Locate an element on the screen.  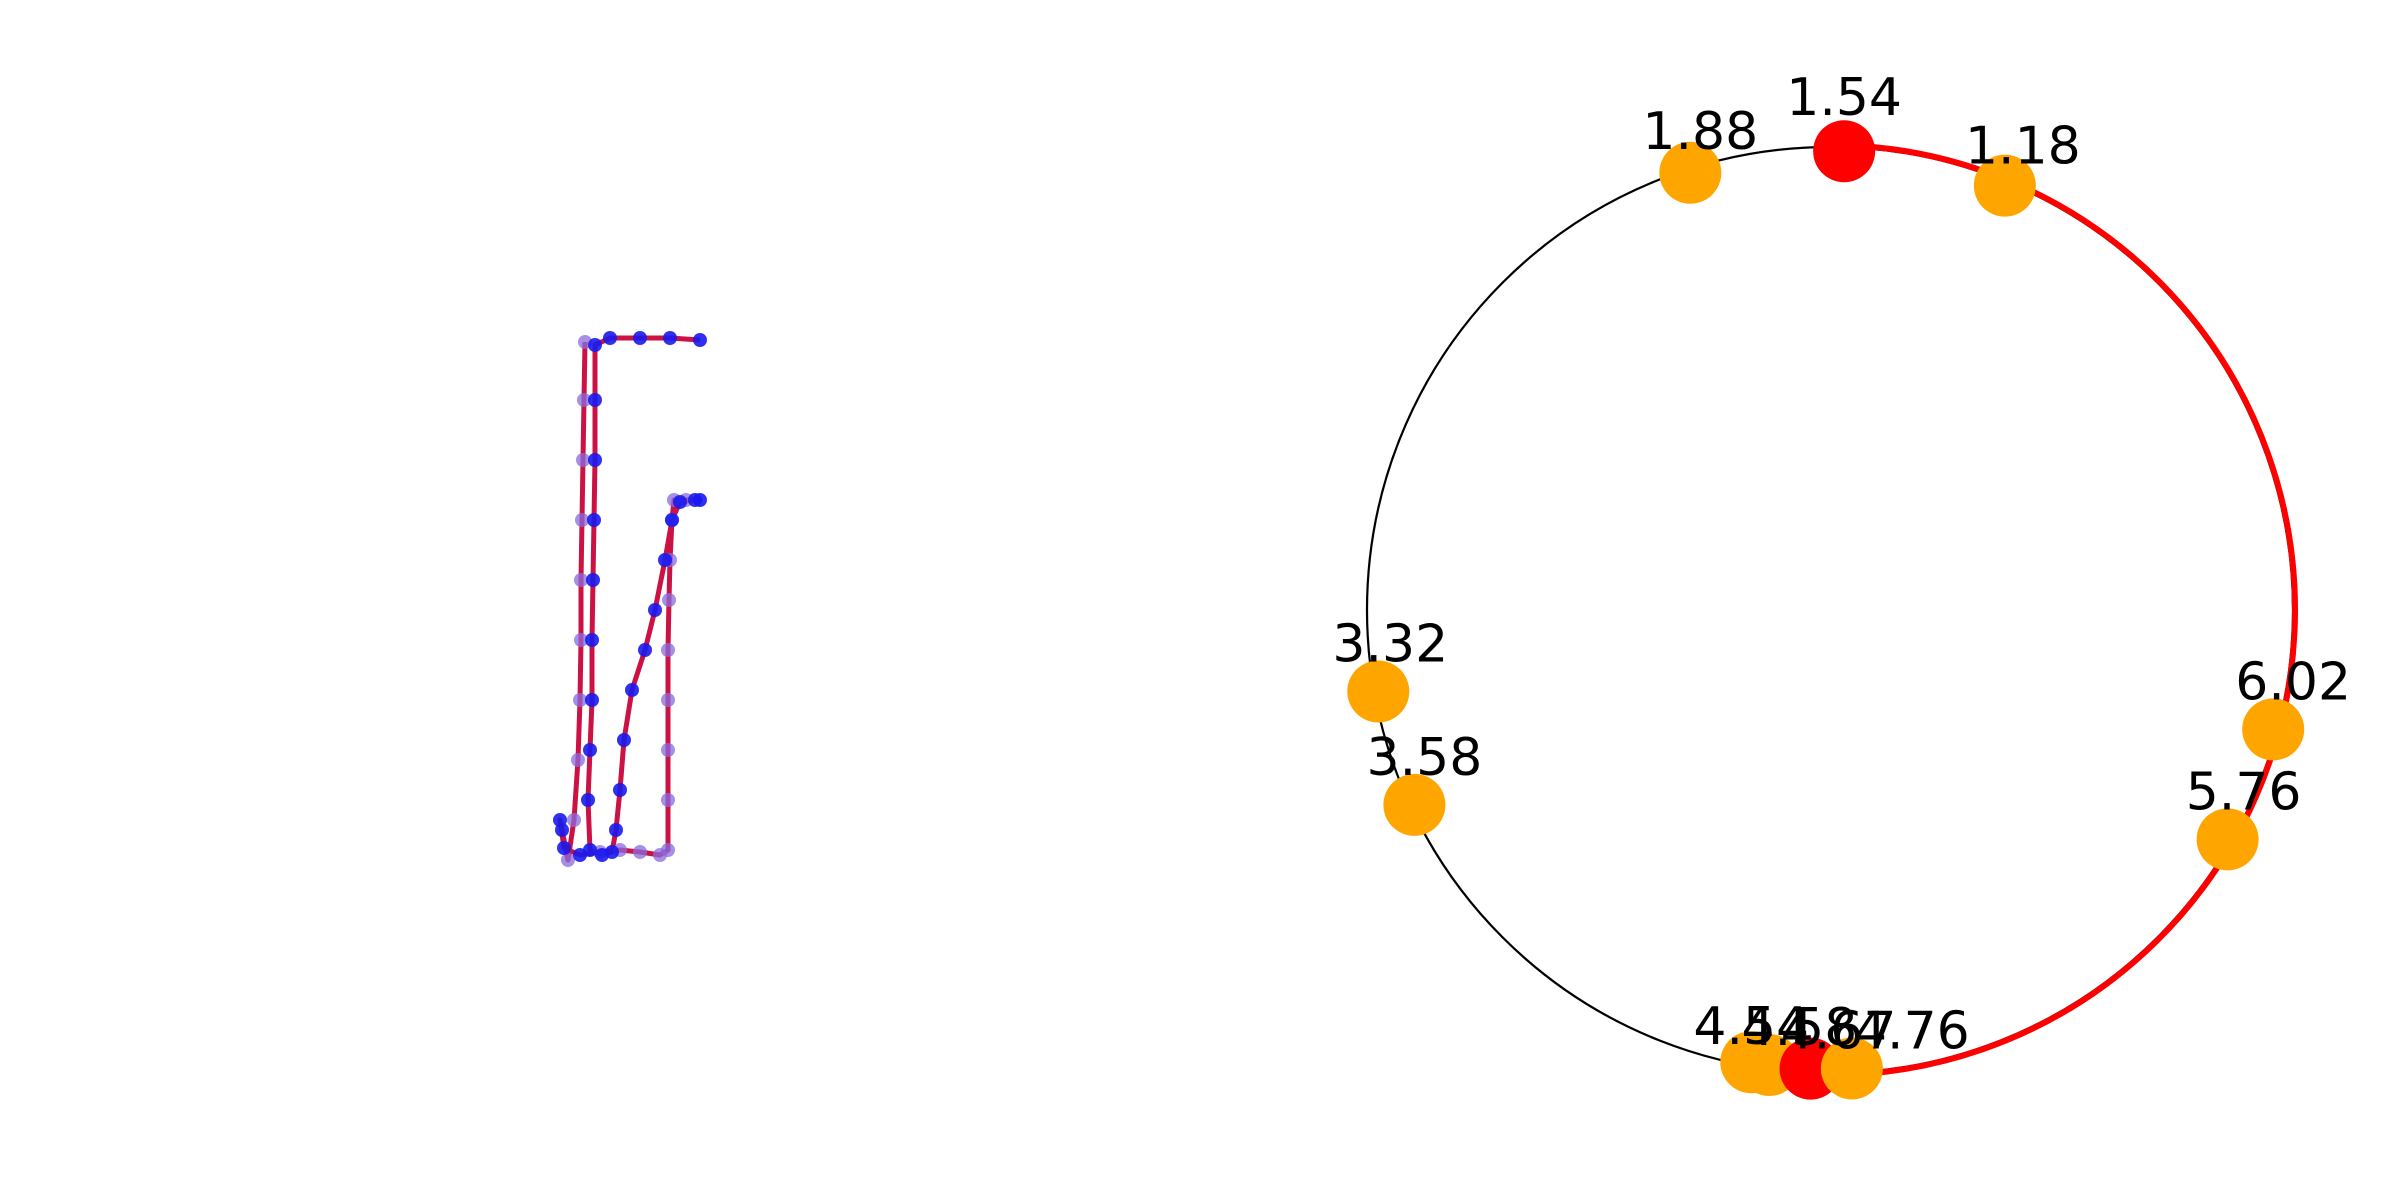
angle-label-5-76: 5.76 is located at coordinates (2244, 792).